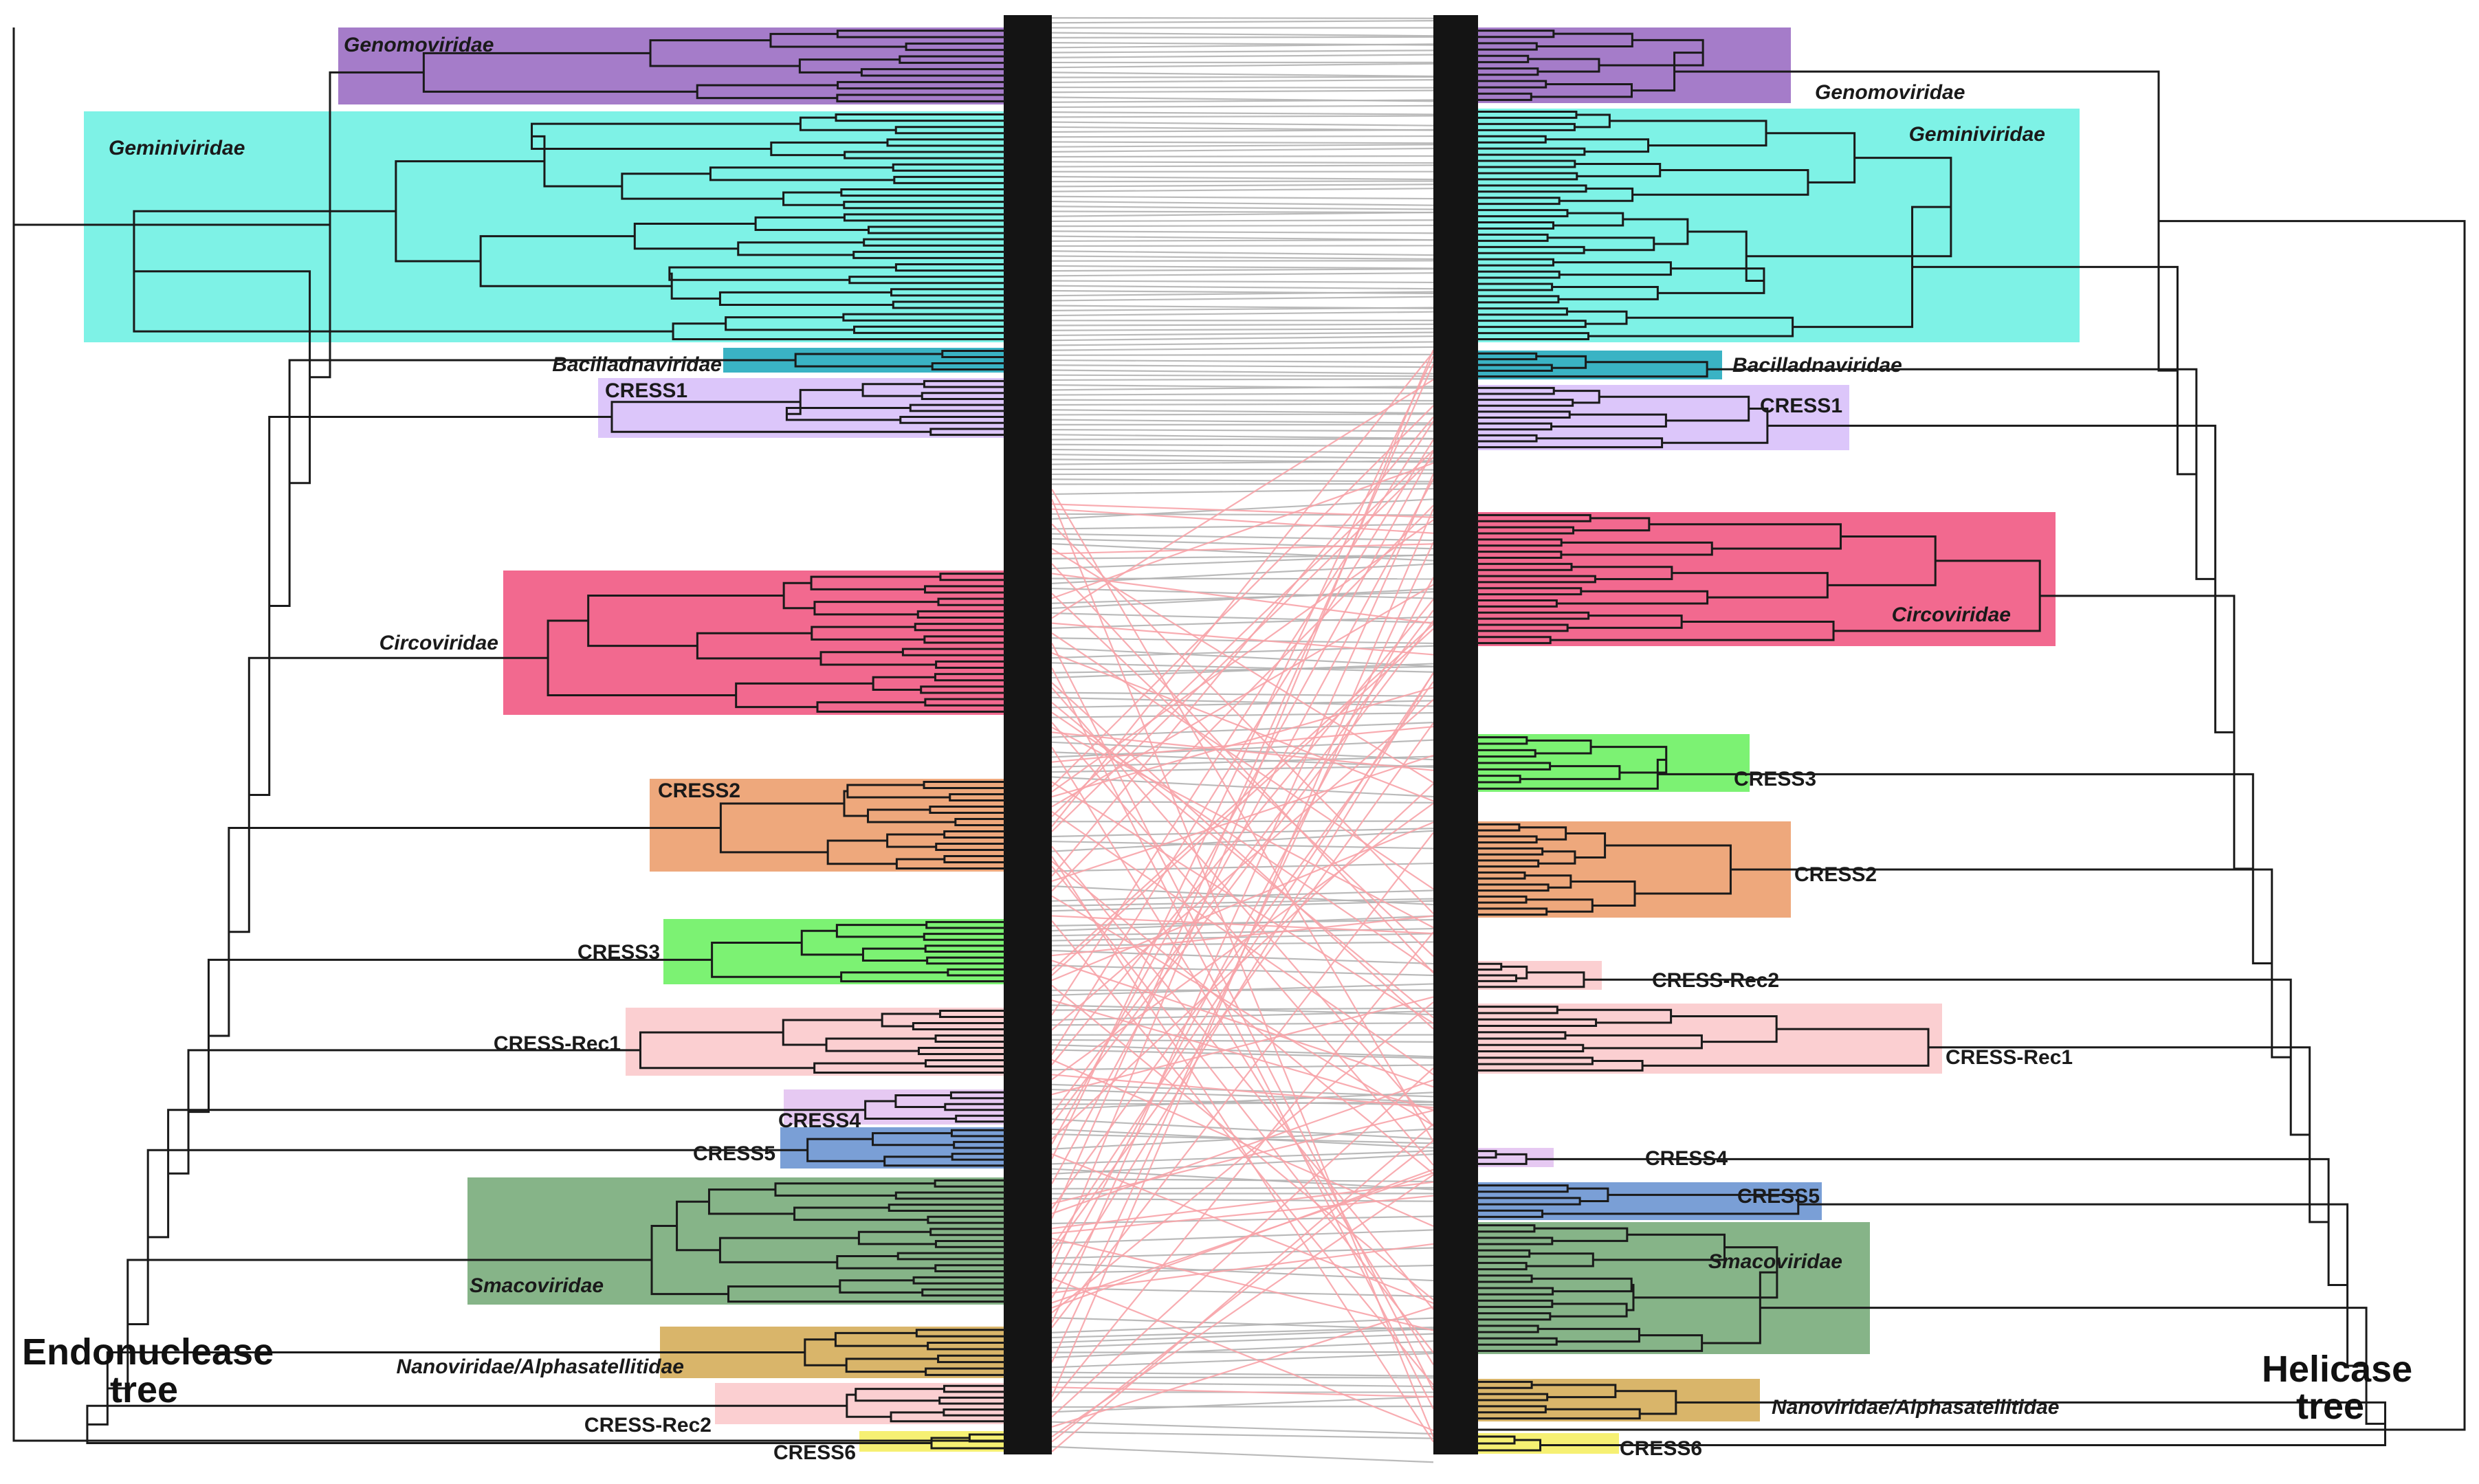  What do you see at coordinates (637, 364) in the screenshot?
I see `left-label-bacilladnaviridae: Bacilladnaviridae` at bounding box center [637, 364].